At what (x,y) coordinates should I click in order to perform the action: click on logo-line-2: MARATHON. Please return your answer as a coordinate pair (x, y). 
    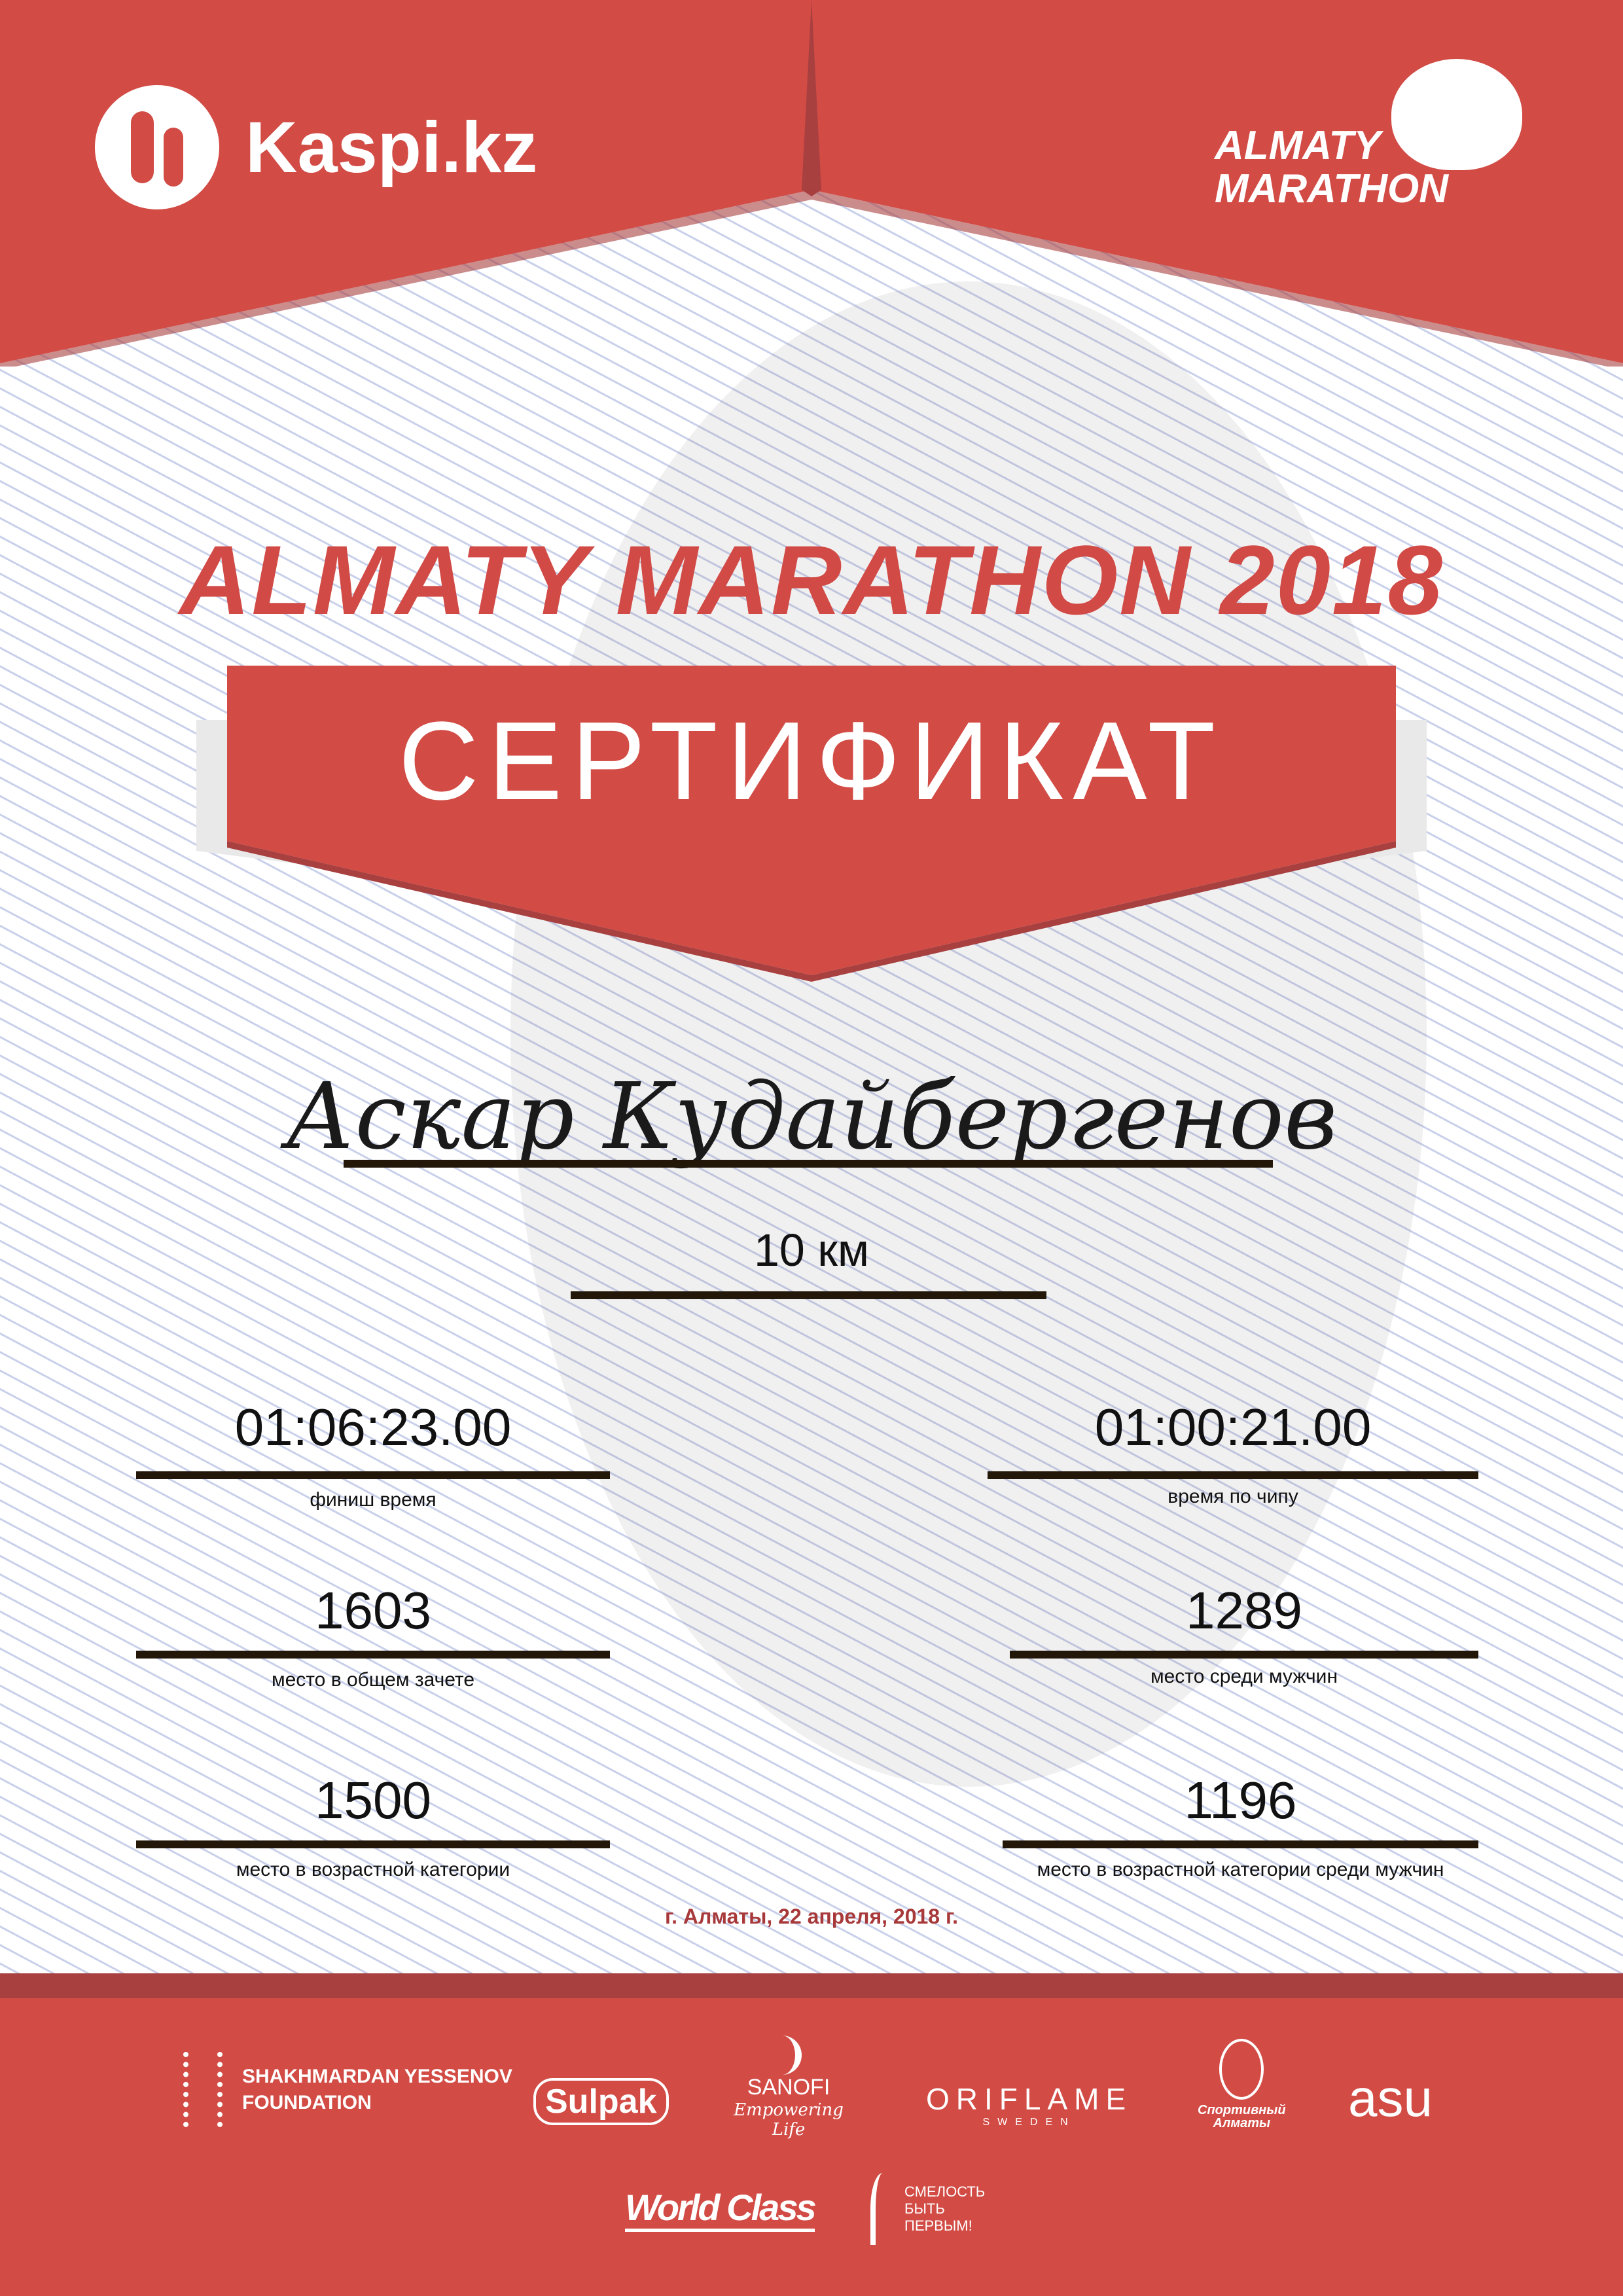
    Looking at the image, I should click on (1332, 188).